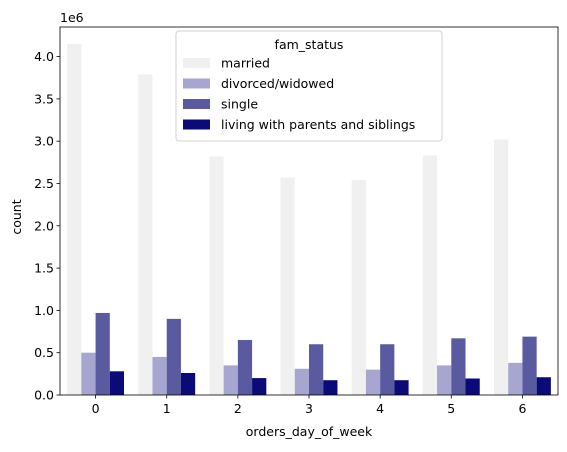 The height and width of the screenshot is (452, 567). I want to click on x-tick-label: 3, so click(309, 408).